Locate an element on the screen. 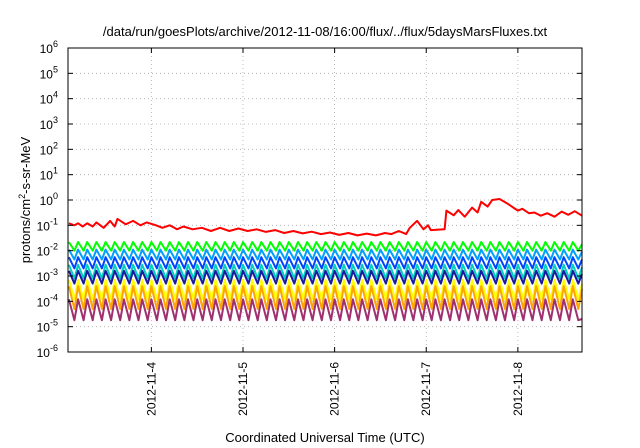 The width and height of the screenshot is (640, 448). x-tick-label: 2012-11-5 is located at coordinates (243, 389).